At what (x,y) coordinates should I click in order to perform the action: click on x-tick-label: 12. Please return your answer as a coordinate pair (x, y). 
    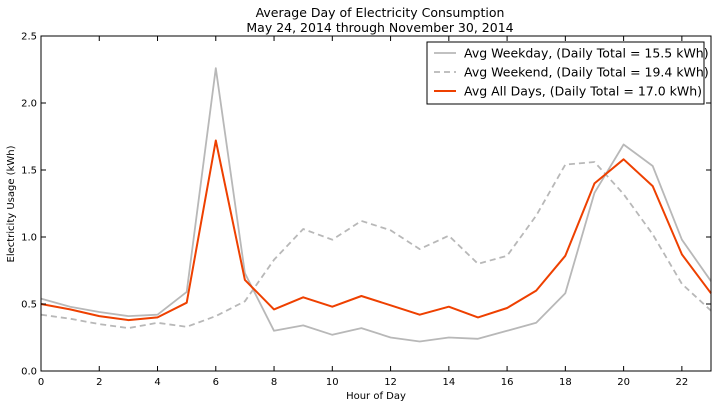
    Looking at the image, I should click on (390, 382).